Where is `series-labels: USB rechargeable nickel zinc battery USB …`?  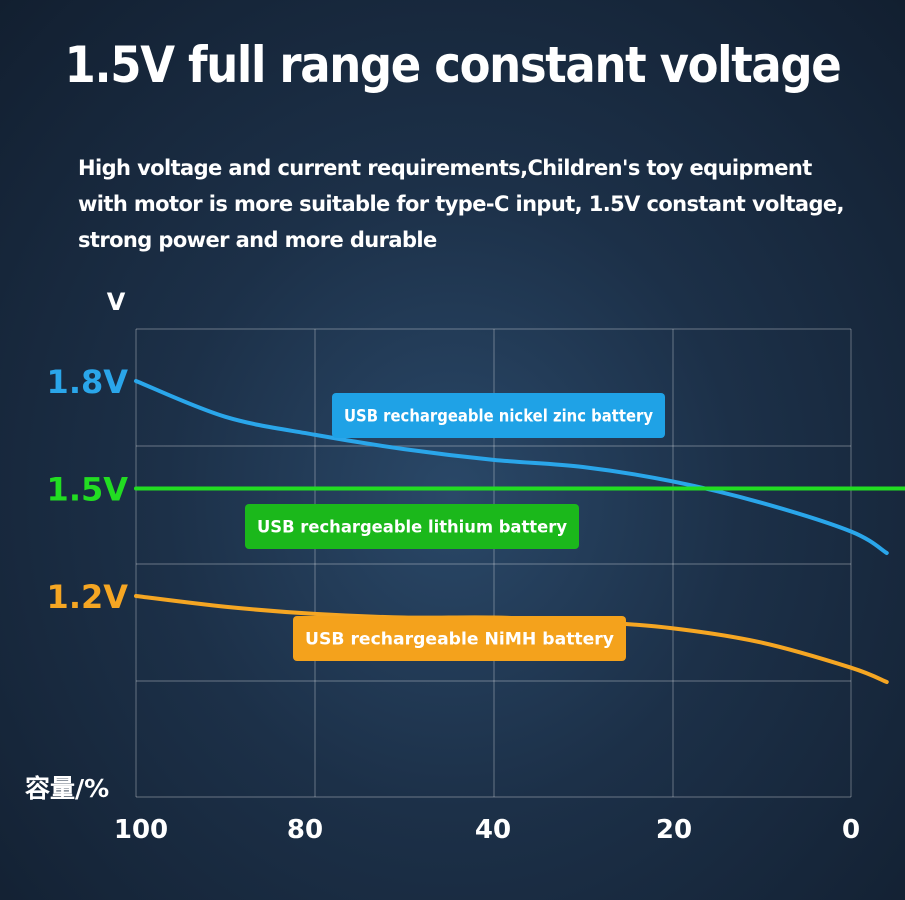
series-labels: USB rechargeable nickel zinc battery USB … is located at coordinates (455, 527).